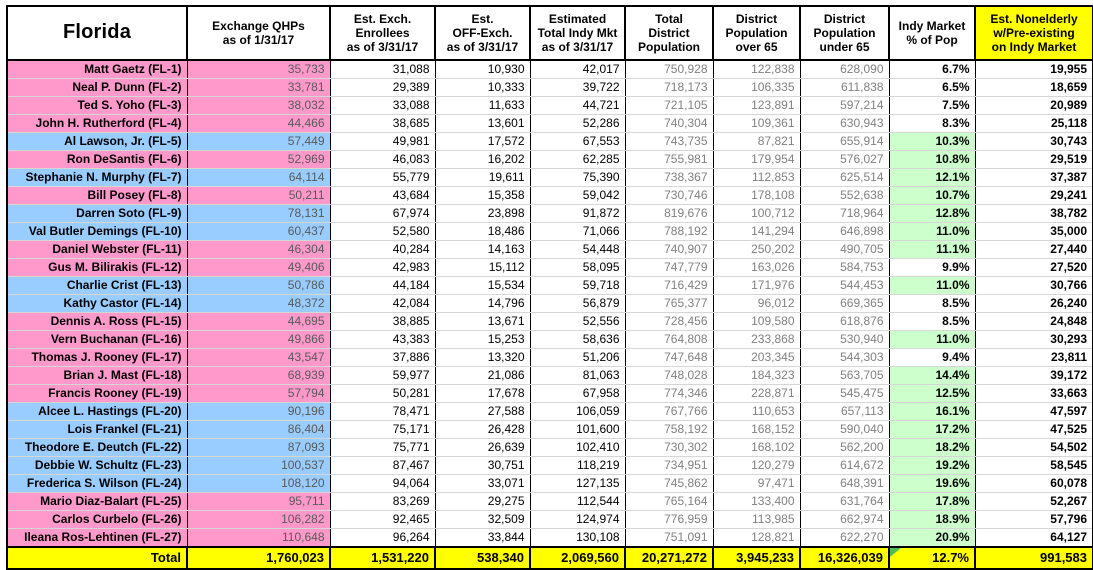  Describe the element at coordinates (258, 375) in the screenshot. I see `exchange-qhps-cell: 68,939` at that location.